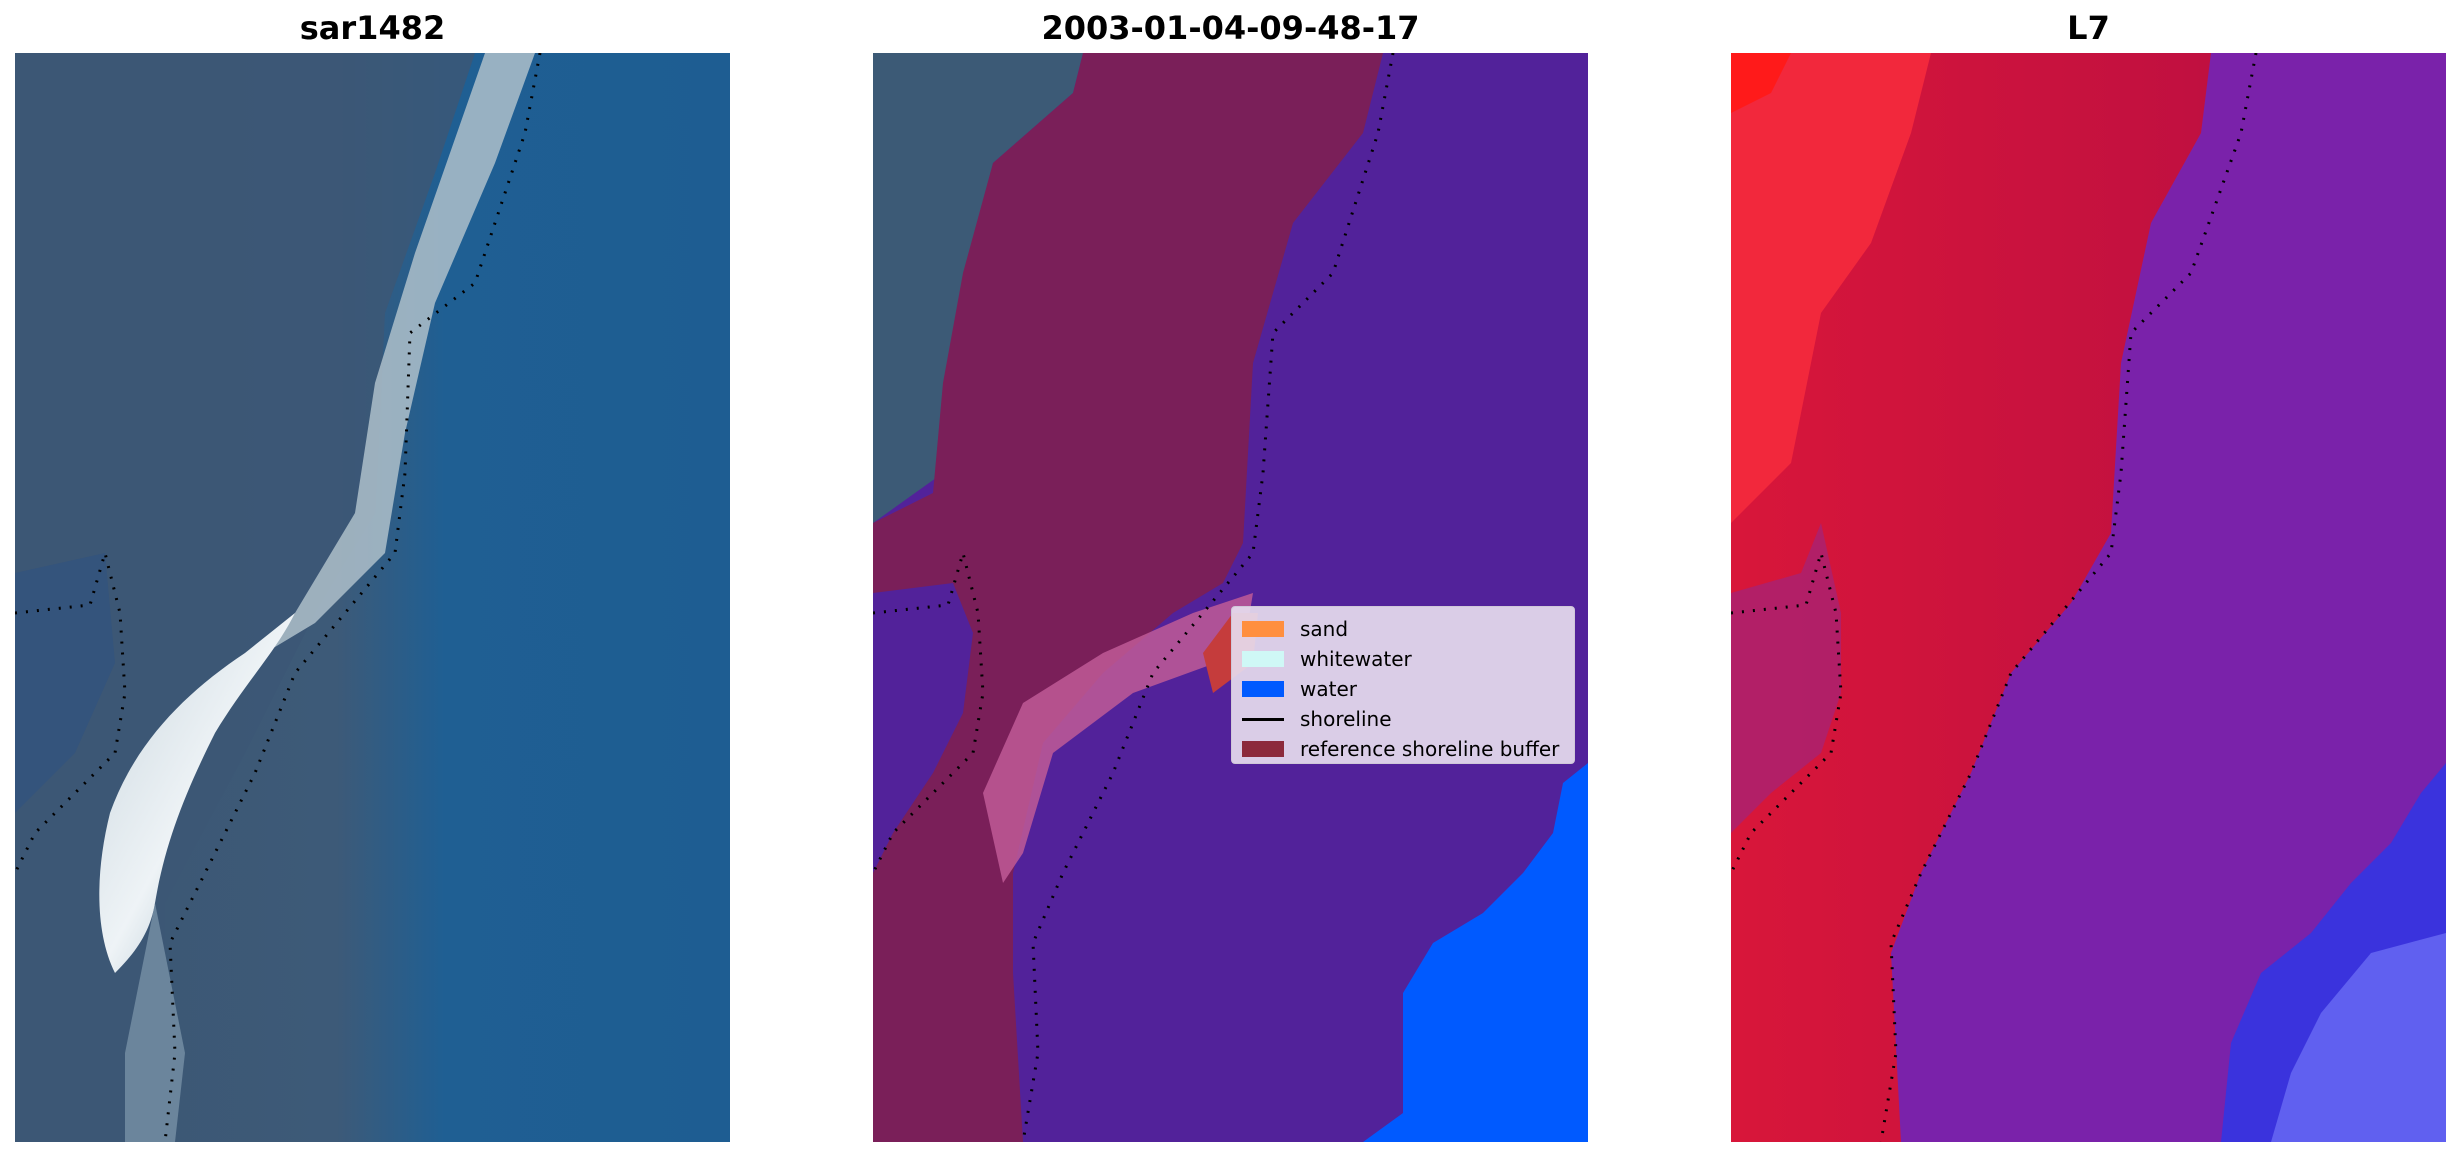  Describe the element at coordinates (1328, 689) in the screenshot. I see `legend-label: water` at that location.